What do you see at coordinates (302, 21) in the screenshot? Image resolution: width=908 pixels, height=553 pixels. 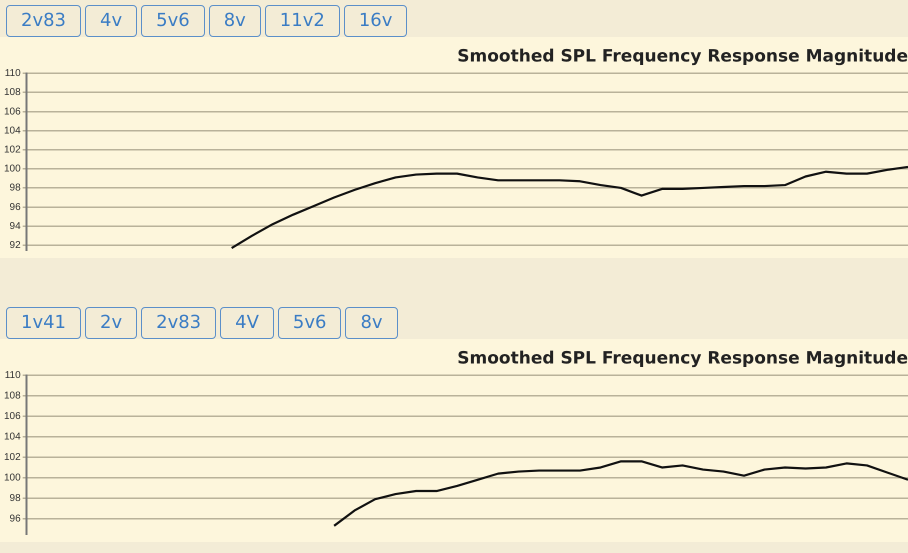 I see `text: 11v2` at bounding box center [302, 21].